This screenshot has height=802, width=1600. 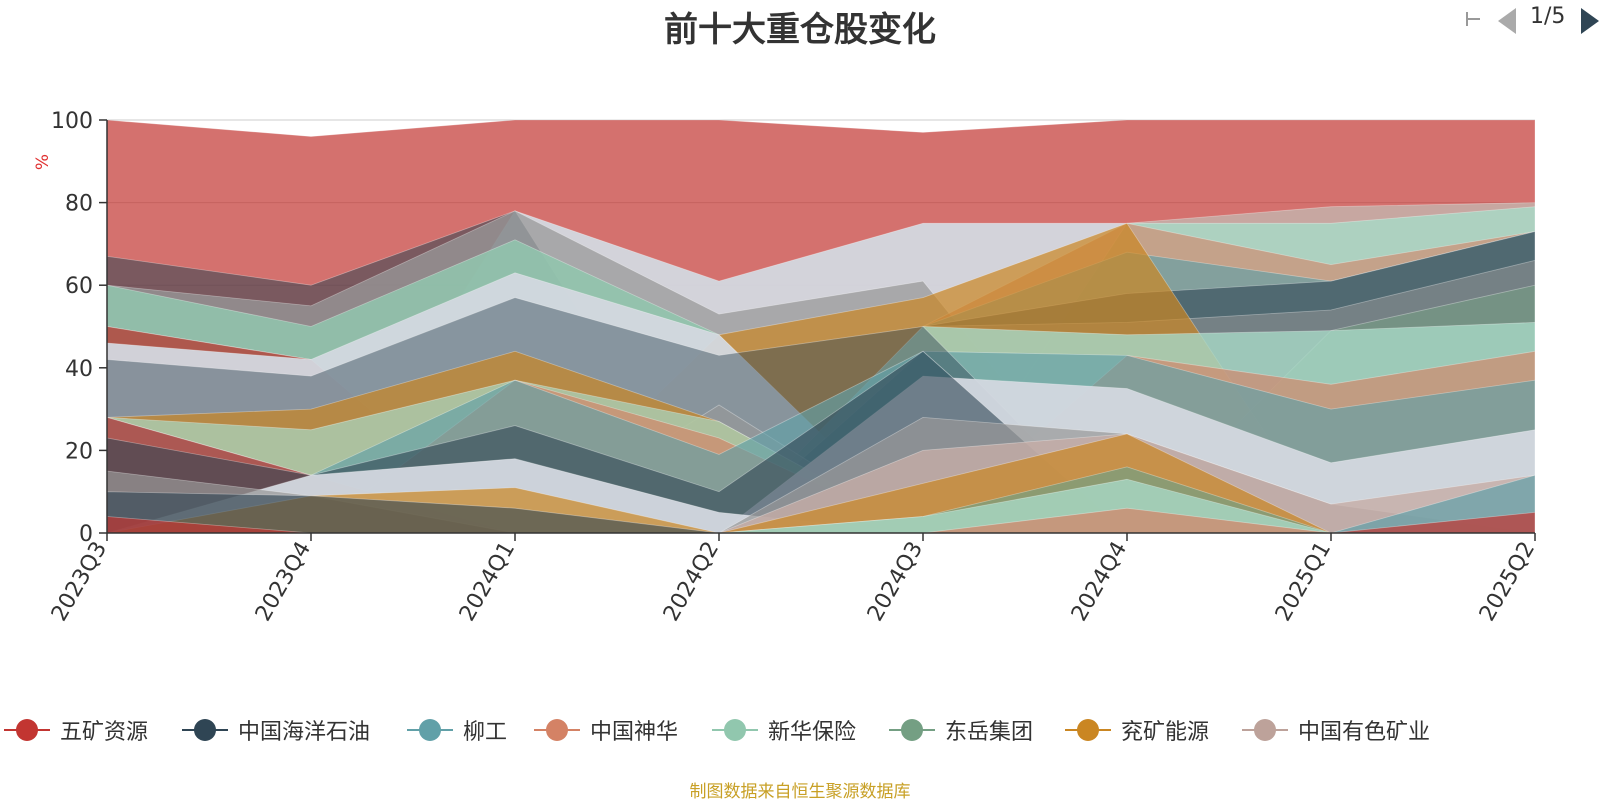 What do you see at coordinates (691, 582) in the screenshot?
I see `x-tick-label-3: 2024Q2` at bounding box center [691, 582].